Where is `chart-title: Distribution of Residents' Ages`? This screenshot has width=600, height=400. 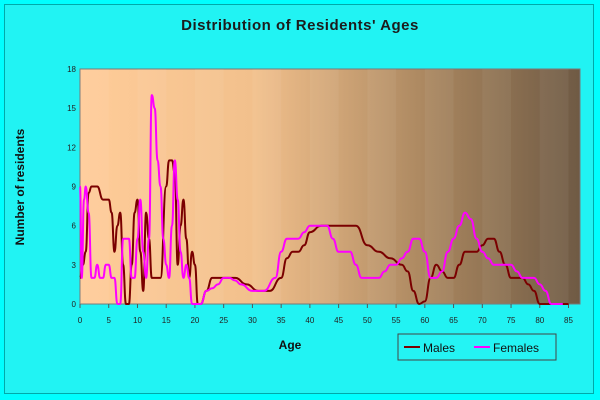
chart-title: Distribution of Residents' Ages is located at coordinates (300, 25).